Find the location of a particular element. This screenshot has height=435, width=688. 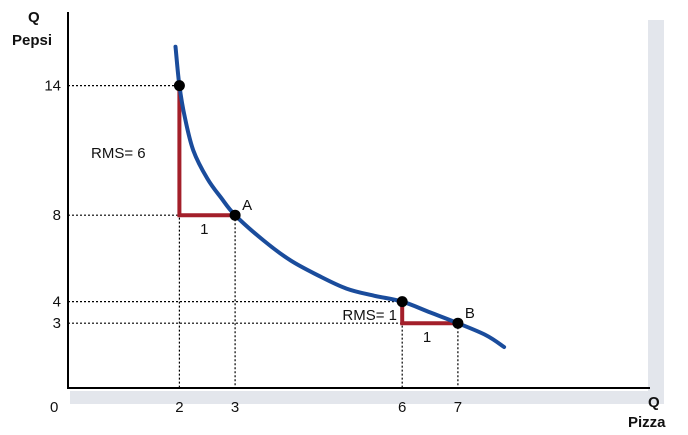

y-tick-label: 3 is located at coordinates (57, 323).